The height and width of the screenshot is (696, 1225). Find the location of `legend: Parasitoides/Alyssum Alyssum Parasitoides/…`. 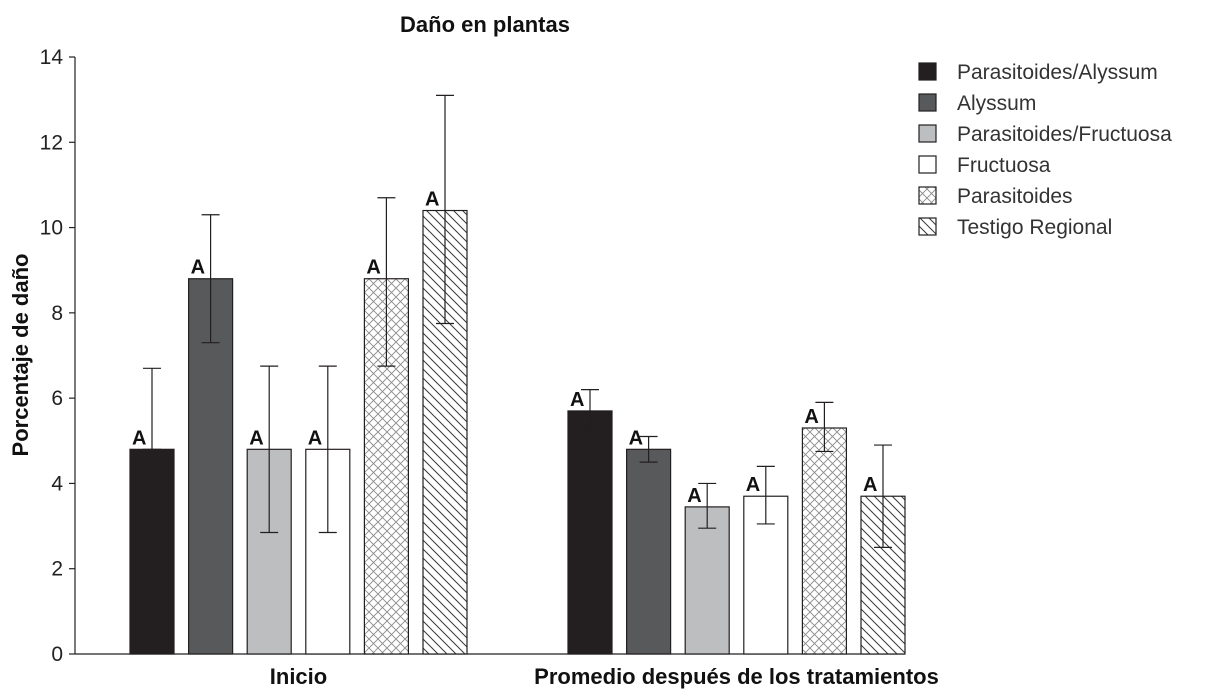

legend: Parasitoides/Alyssum Alyssum Parasitoides/… is located at coordinates (1045, 150).